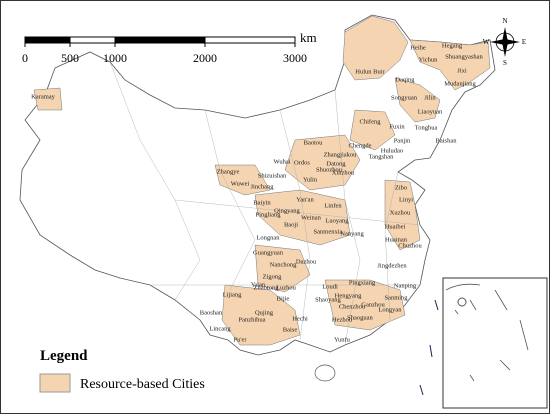  Describe the element at coordinates (426, 127) in the screenshot. I see `city-label: Tonghua` at that location.